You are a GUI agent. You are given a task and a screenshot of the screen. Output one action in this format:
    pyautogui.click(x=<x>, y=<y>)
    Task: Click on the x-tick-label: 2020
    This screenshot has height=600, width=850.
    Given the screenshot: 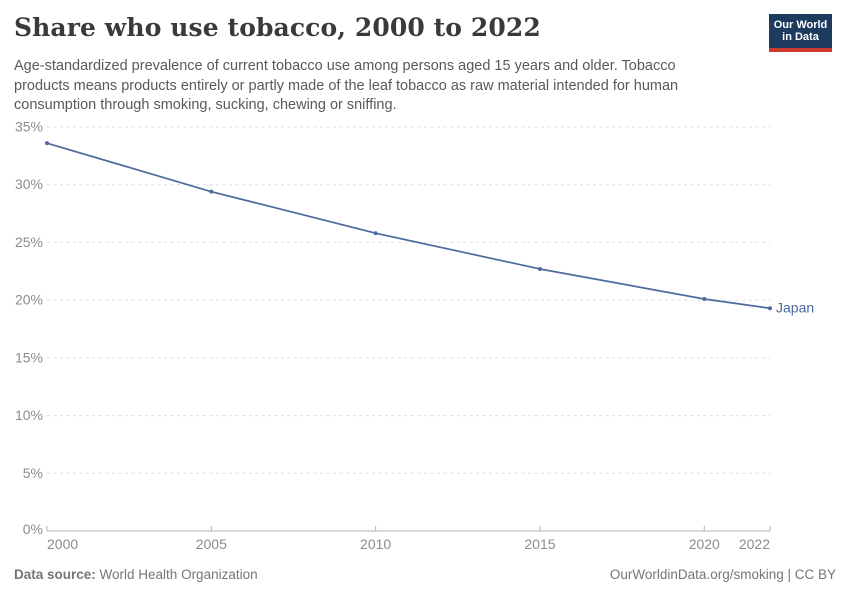 What is the action you would take?
    pyautogui.click(x=704, y=544)
    